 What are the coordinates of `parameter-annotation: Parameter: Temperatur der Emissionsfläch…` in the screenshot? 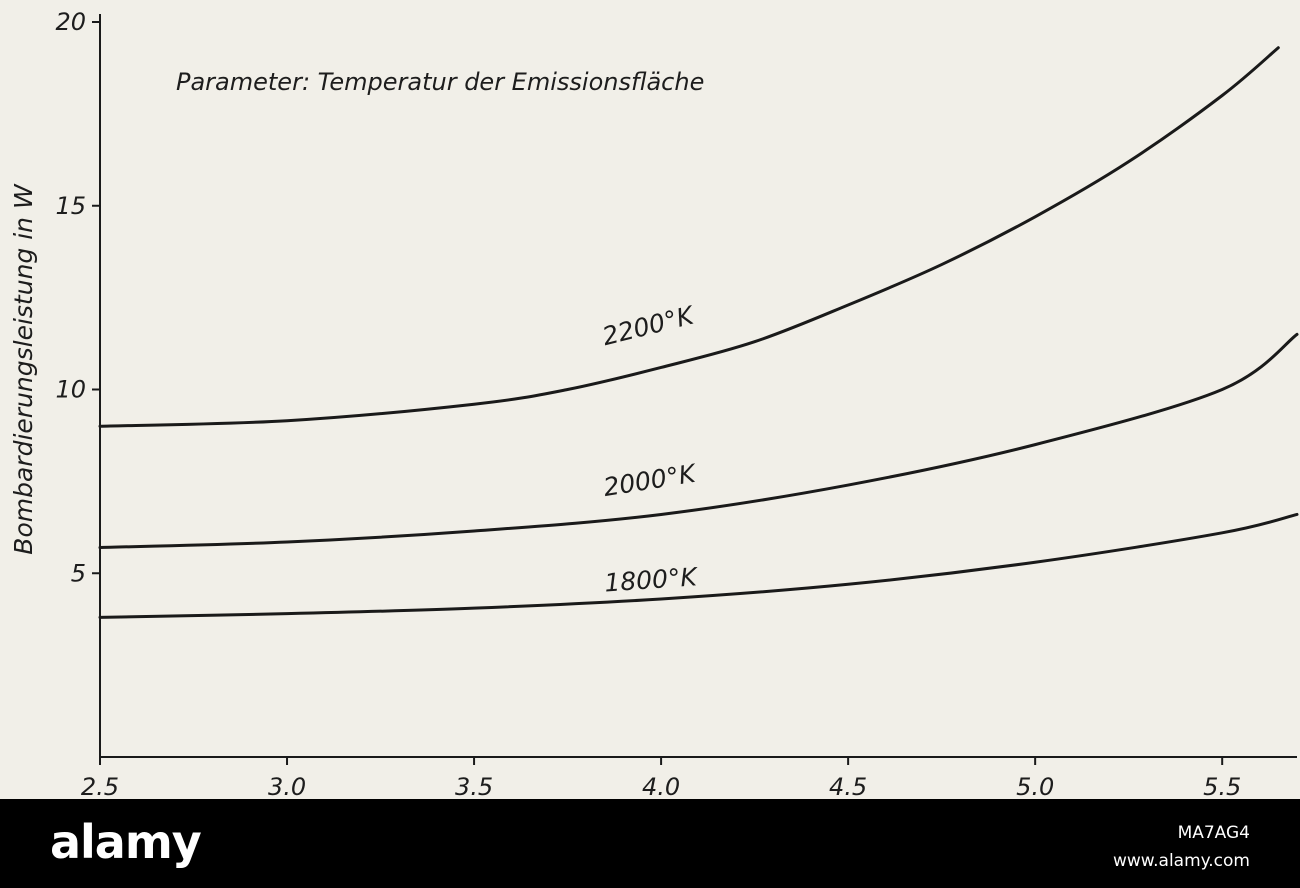 It's located at (440, 82).